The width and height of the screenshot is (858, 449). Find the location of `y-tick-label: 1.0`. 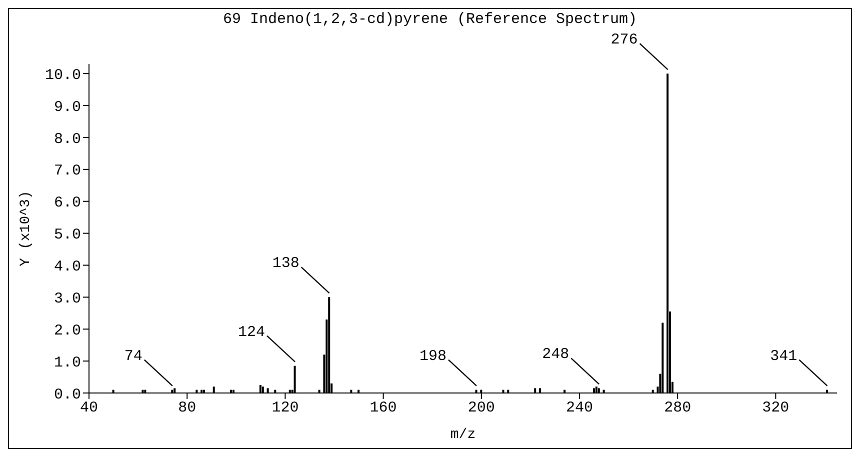

y-tick-label: 1.0 is located at coordinates (67, 363).